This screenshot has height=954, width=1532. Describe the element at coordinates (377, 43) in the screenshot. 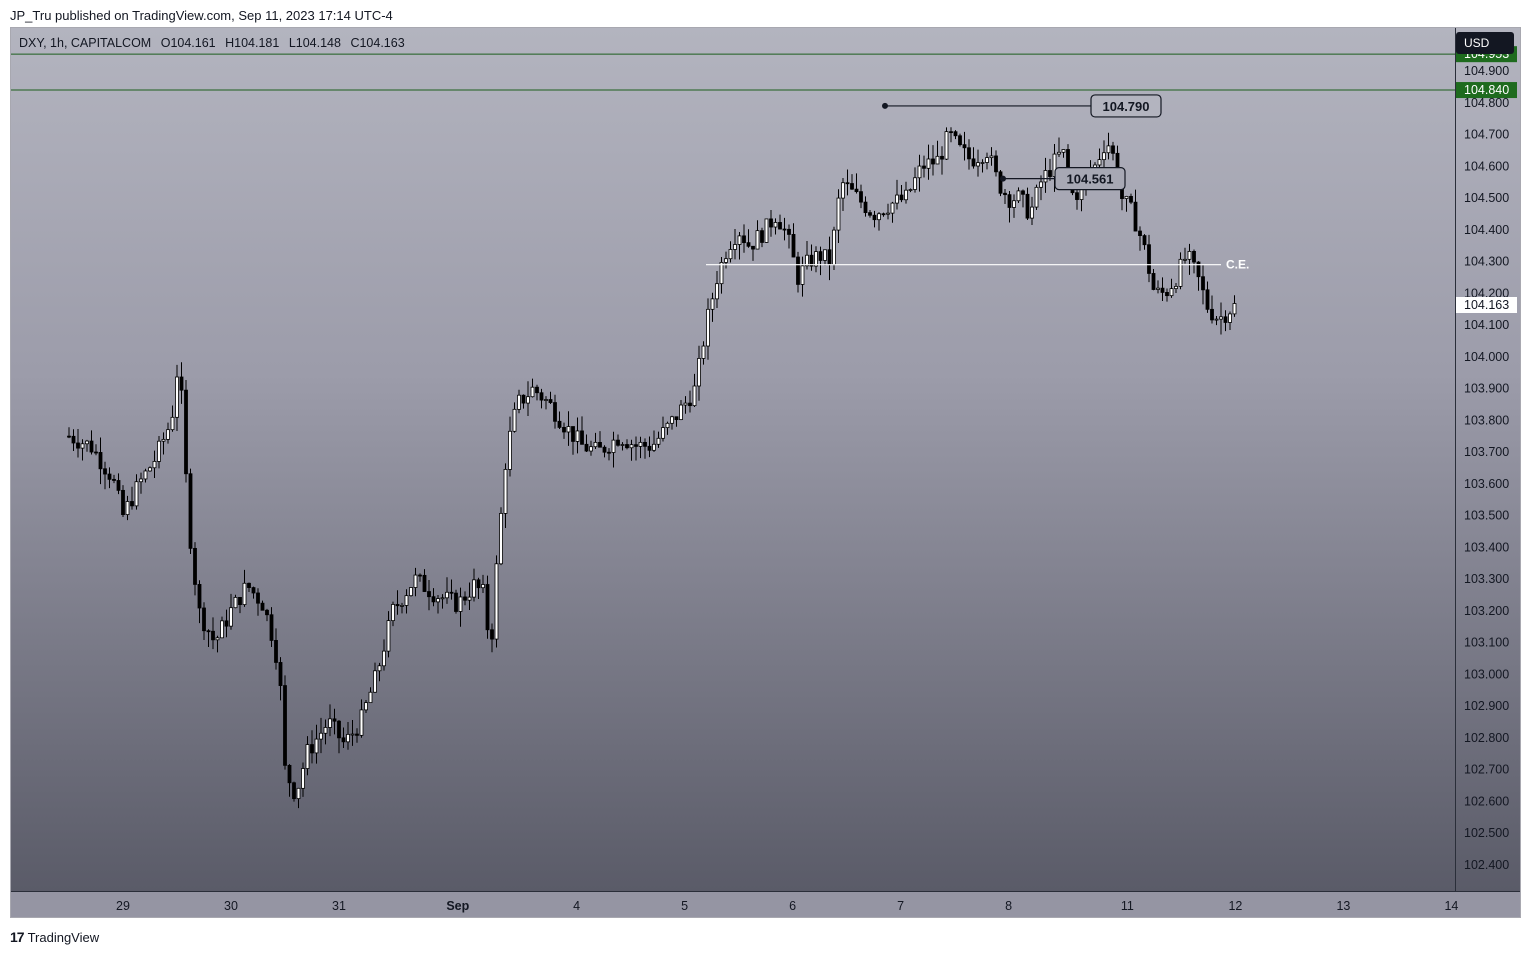

I see `close-value: C104.163` at that location.